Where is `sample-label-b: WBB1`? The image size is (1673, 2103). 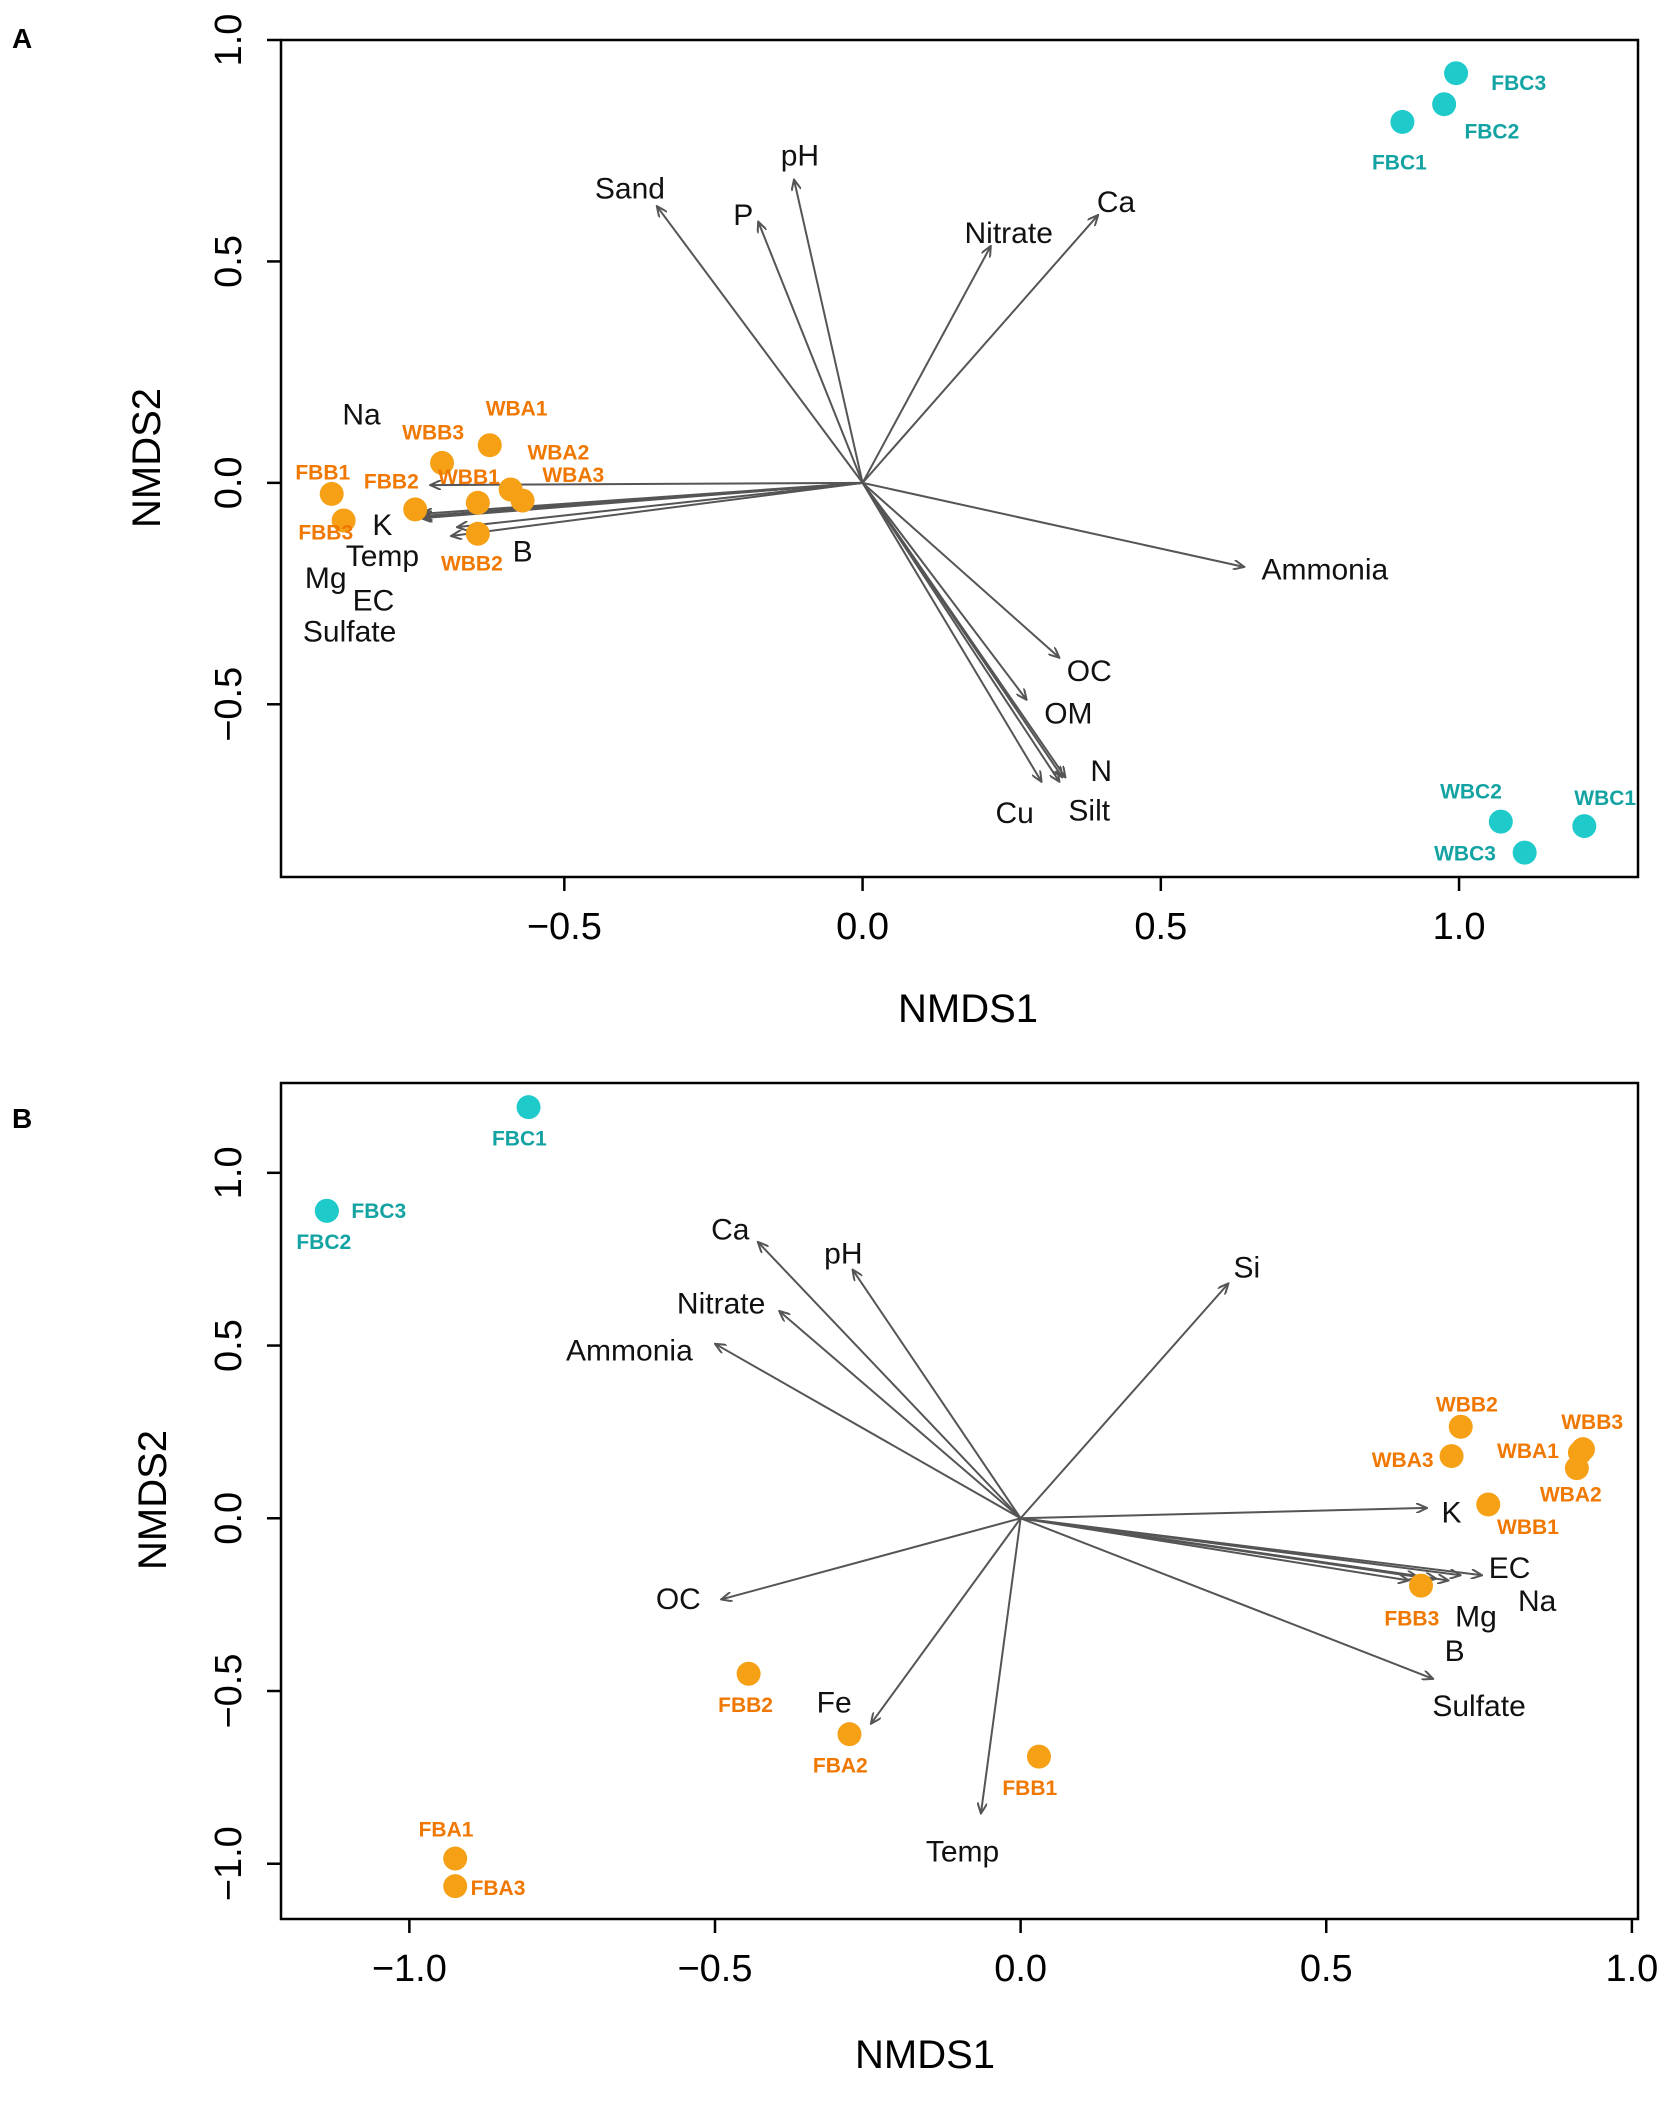
sample-label-b: WBB1 is located at coordinates (1528, 1527).